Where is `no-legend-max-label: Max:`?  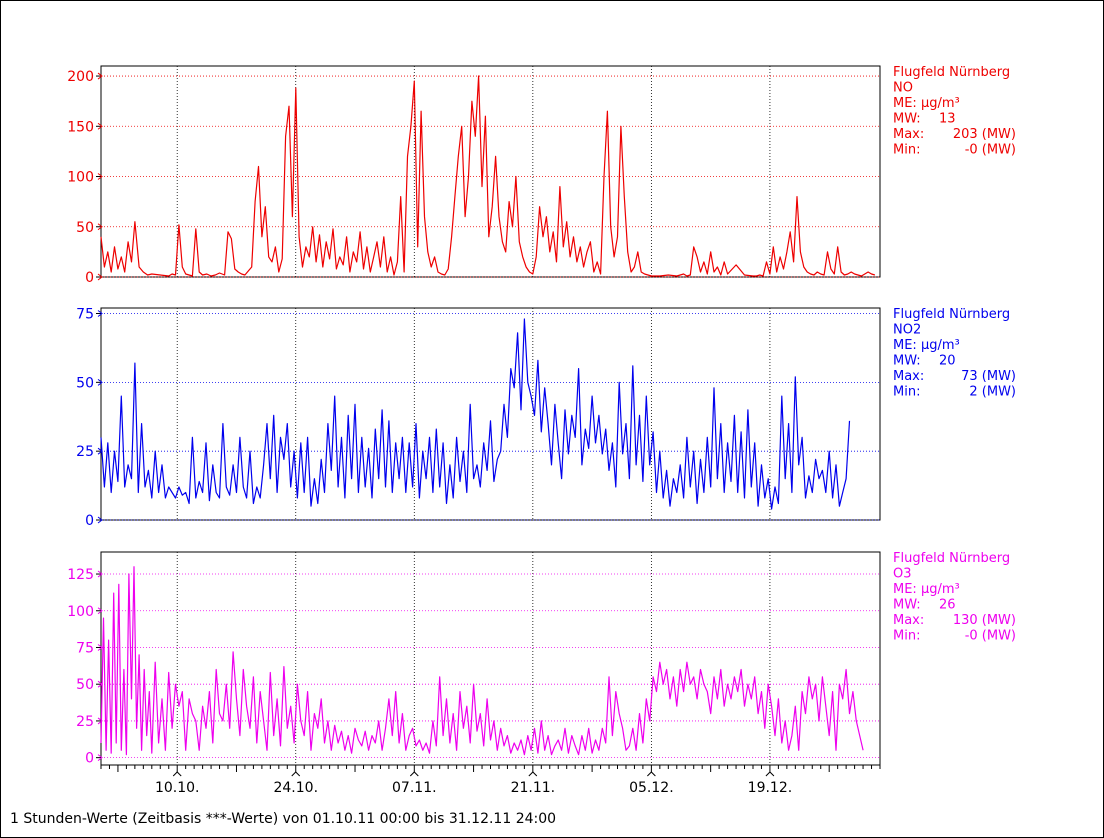 no-legend-max-label: Max: is located at coordinates (908, 134).